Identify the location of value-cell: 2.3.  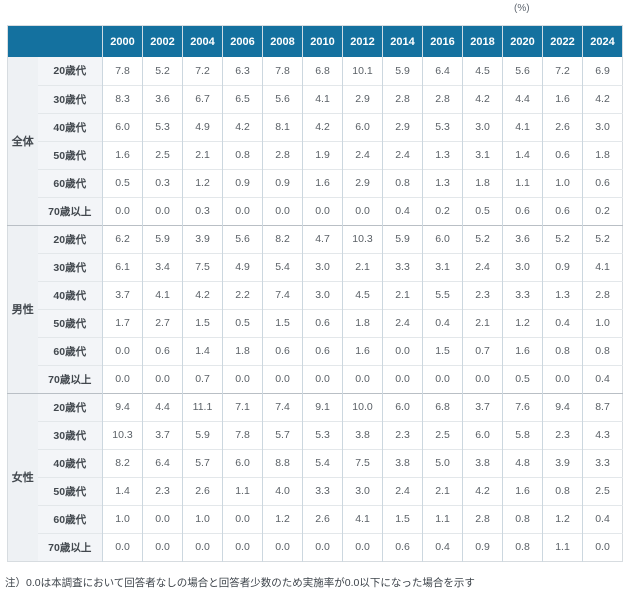
(562, 434).